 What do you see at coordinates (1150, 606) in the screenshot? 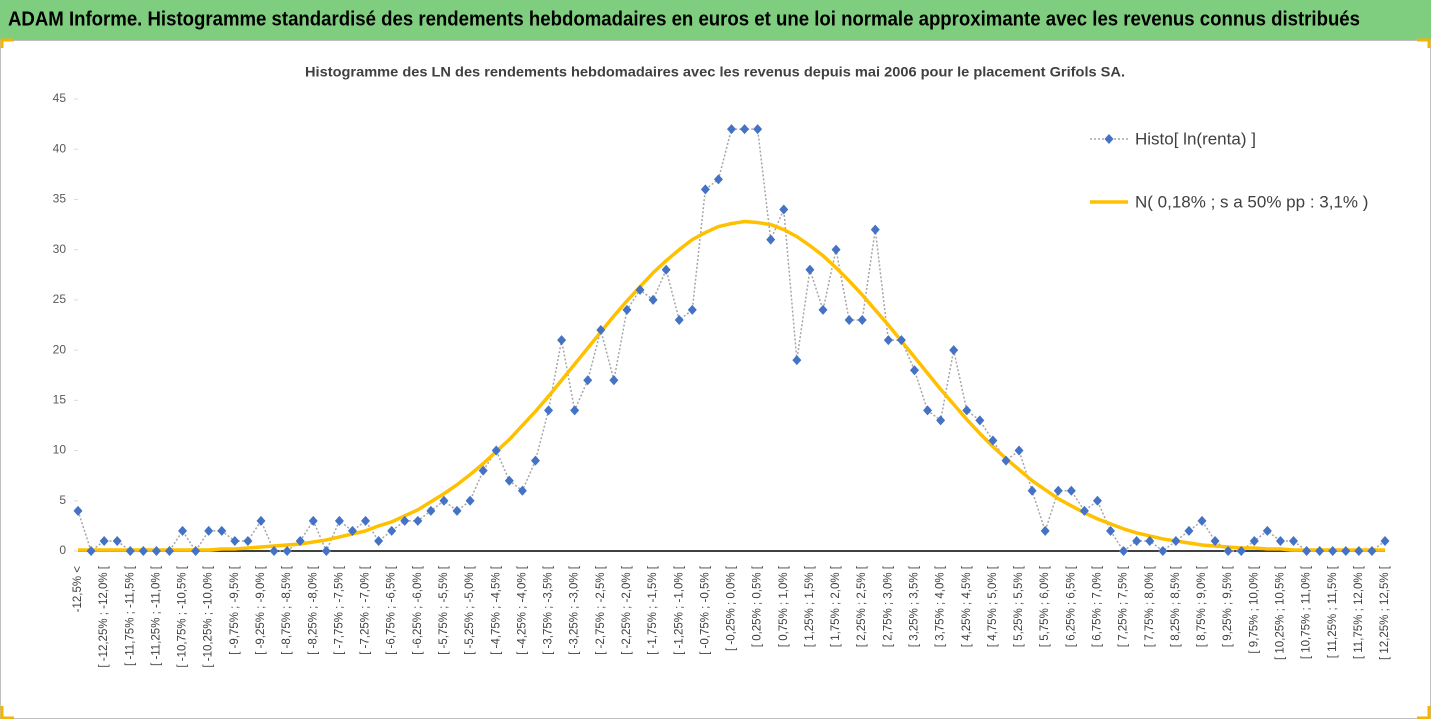
I see `x-tick-label: [ 7,75% ; 8,0% [` at bounding box center [1150, 606].